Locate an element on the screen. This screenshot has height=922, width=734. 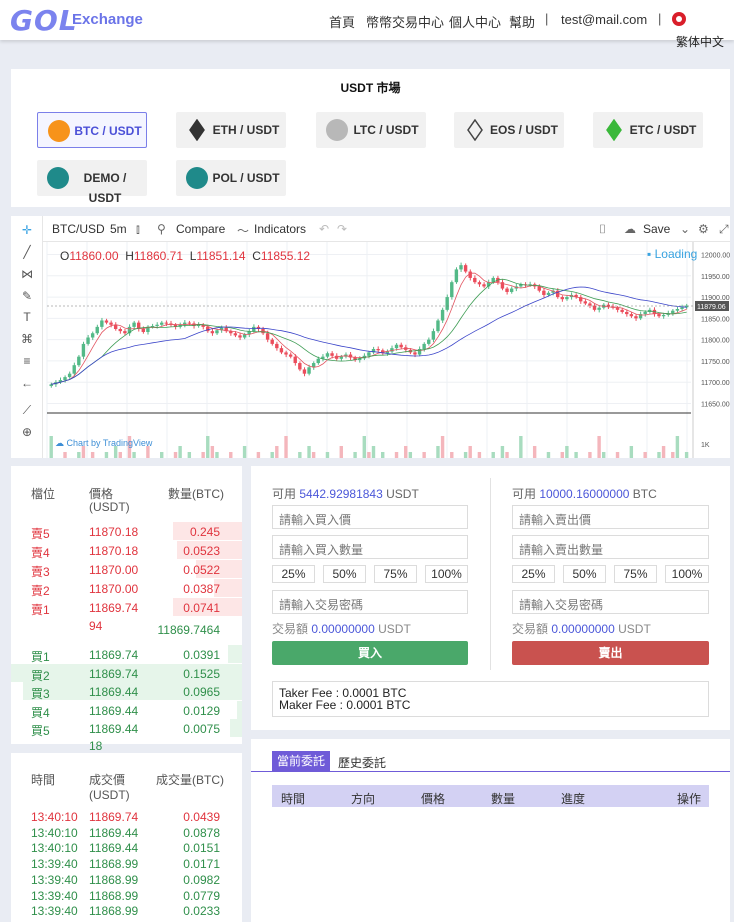
coin-button-1: ETH / USDT is located at coordinates (231, 130).